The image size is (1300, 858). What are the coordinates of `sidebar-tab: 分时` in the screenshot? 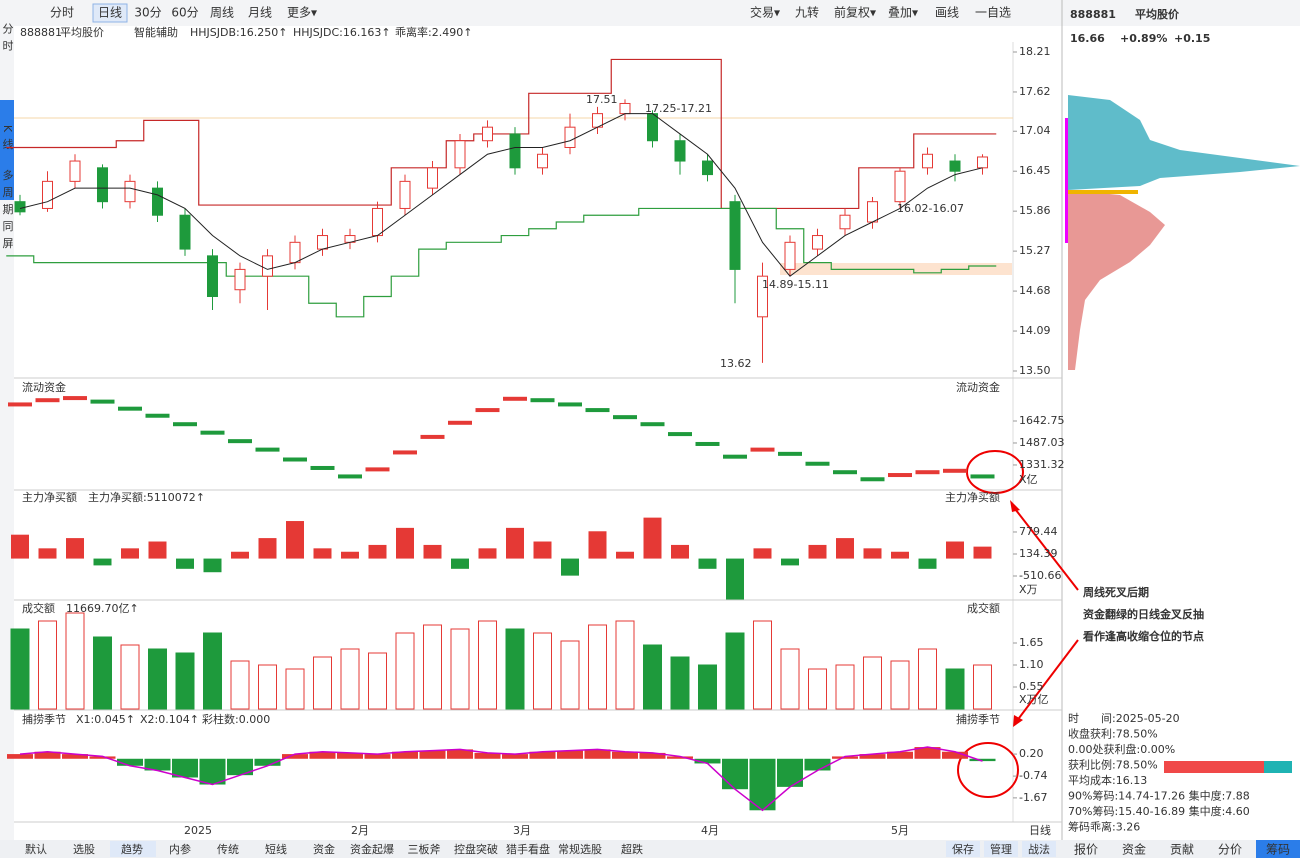 It's located at (7, 40).